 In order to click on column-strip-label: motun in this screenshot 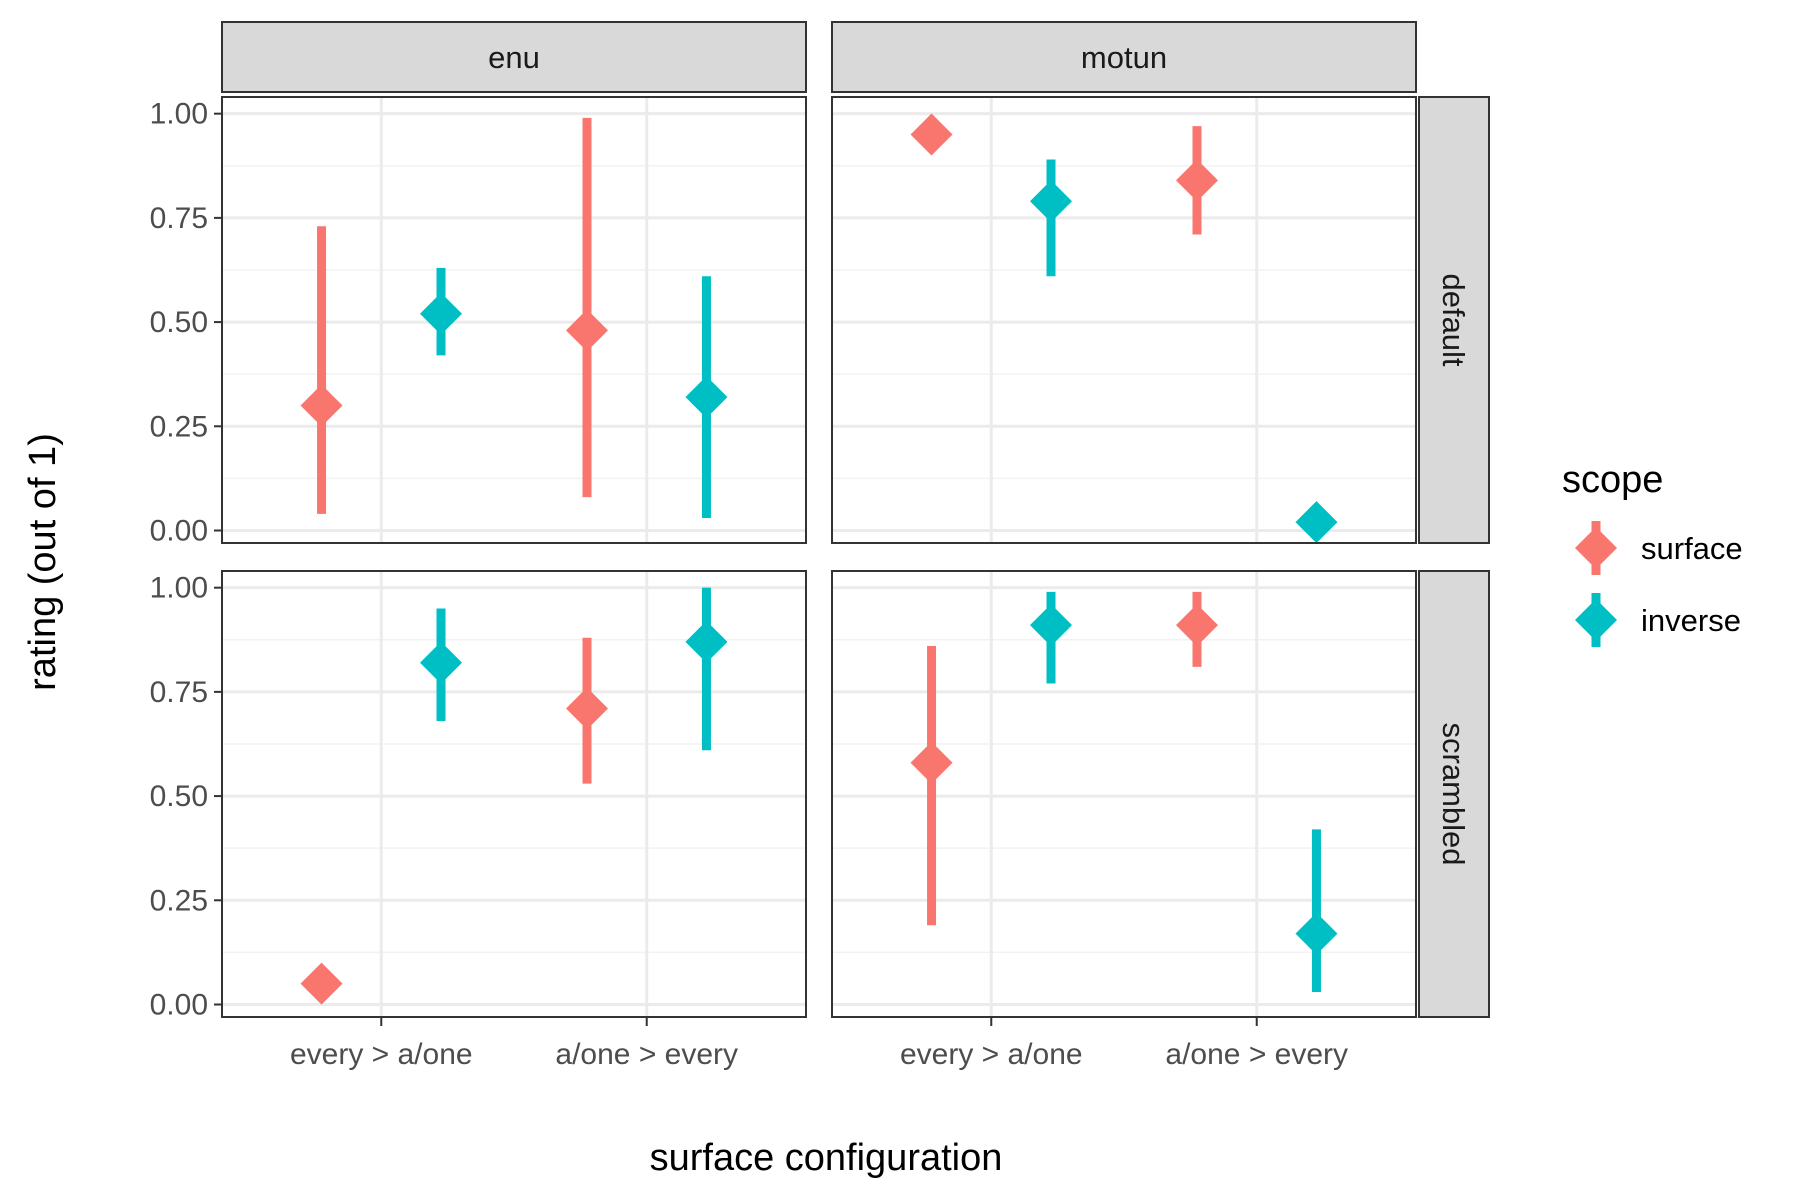, I will do `click(1124, 57)`.